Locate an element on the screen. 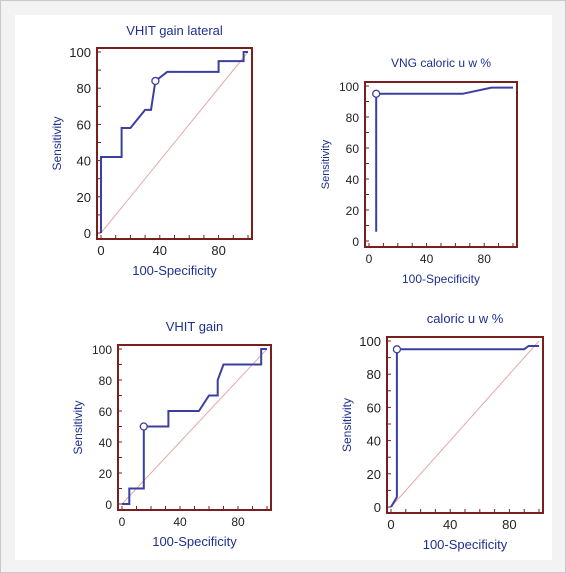 This screenshot has height=573, width=566. chart-title-3: VHIT gain is located at coordinates (195, 326).